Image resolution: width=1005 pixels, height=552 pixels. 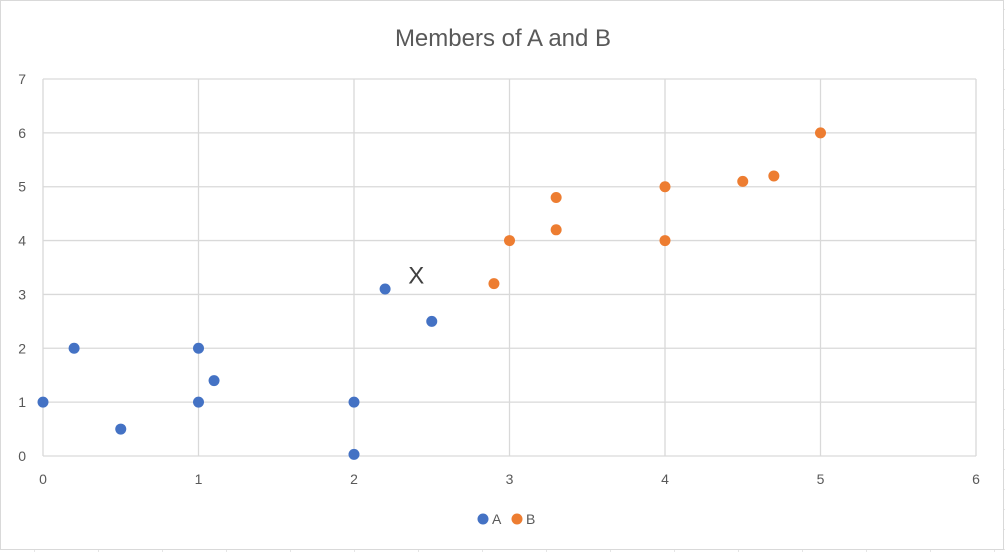 I want to click on x-tick-label: 0, so click(x=43, y=479).